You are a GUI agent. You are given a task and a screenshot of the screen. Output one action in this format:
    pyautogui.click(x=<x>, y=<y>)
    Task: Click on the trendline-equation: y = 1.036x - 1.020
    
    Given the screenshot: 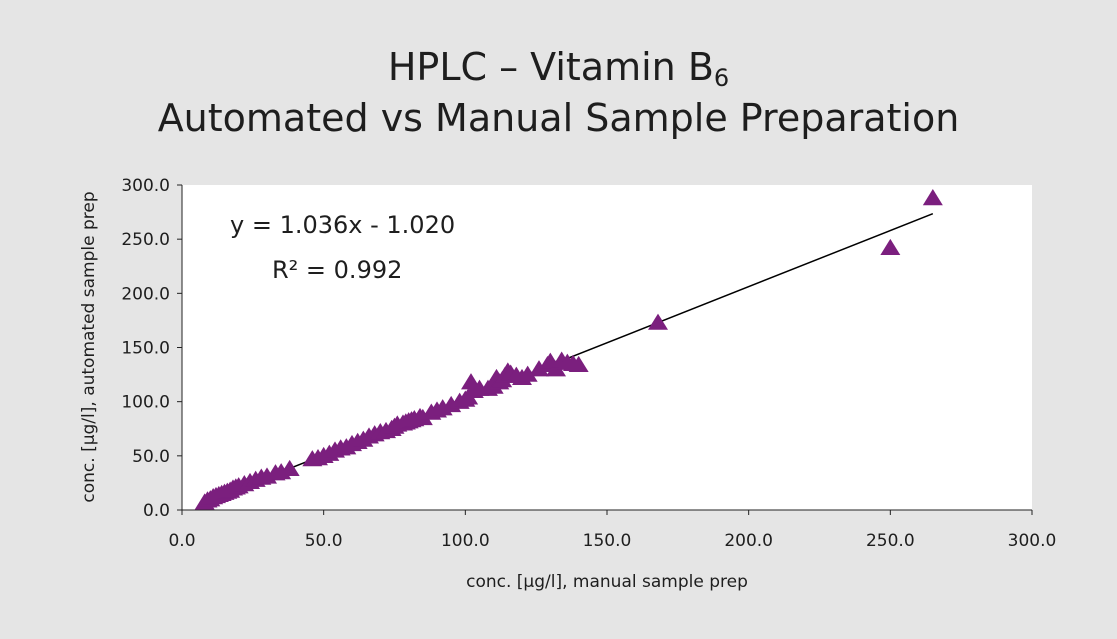 What is the action you would take?
    pyautogui.click(x=342, y=225)
    